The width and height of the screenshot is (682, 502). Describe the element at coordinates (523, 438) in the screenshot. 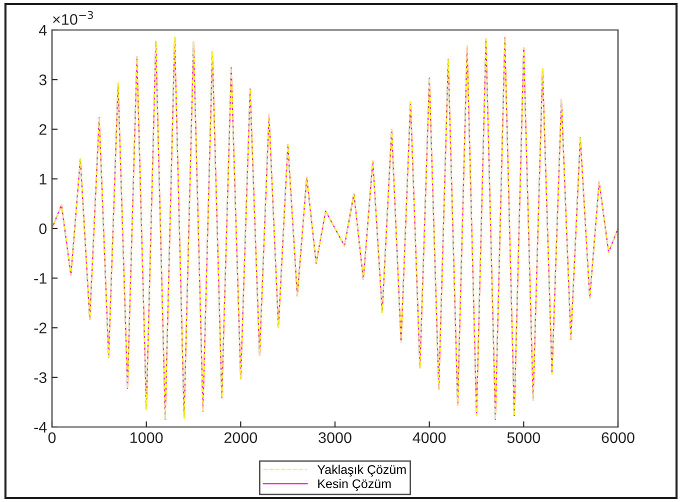

I see `x-tick-label: 5000` at that location.